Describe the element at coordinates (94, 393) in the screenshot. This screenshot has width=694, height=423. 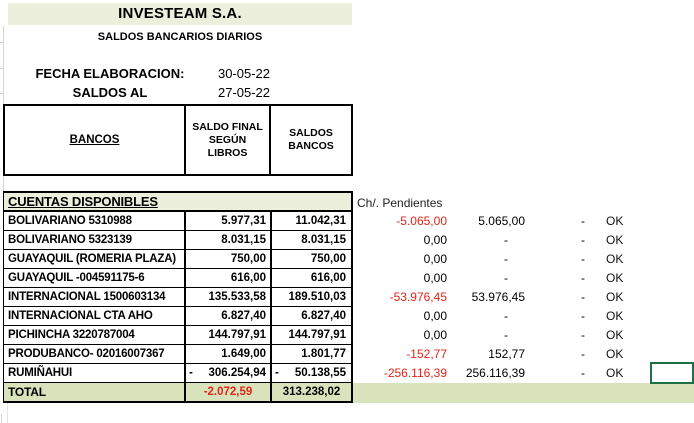
I see `total-label-cell: TOTAL` at that location.